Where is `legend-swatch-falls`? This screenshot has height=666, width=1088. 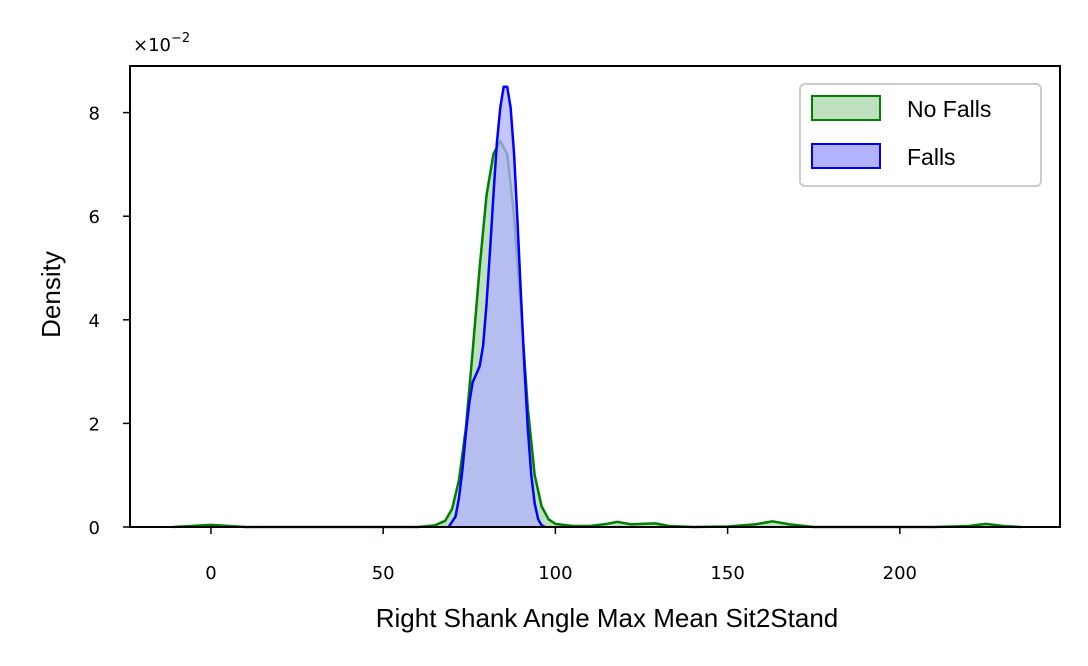 legend-swatch-falls is located at coordinates (846, 156).